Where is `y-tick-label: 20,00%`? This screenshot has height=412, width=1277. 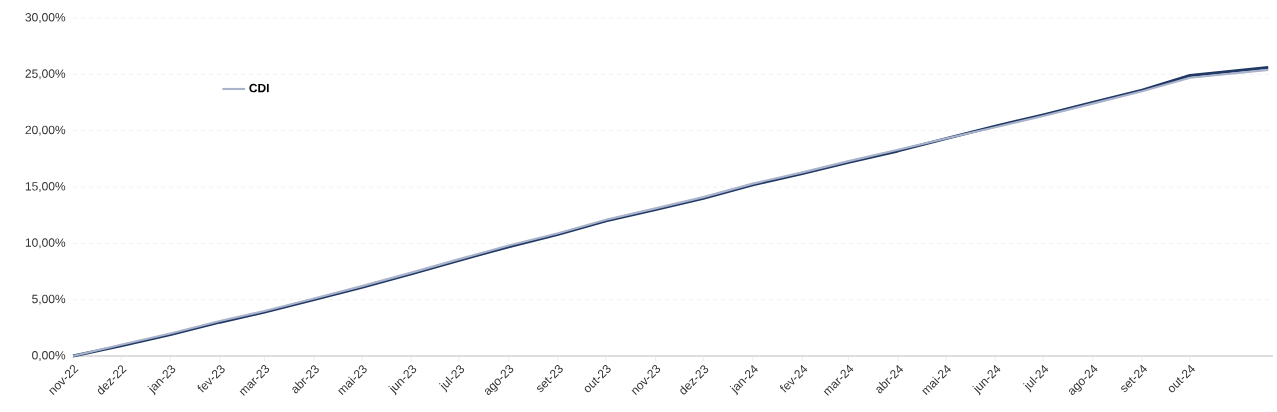
y-tick-label: 20,00% is located at coordinates (45, 130).